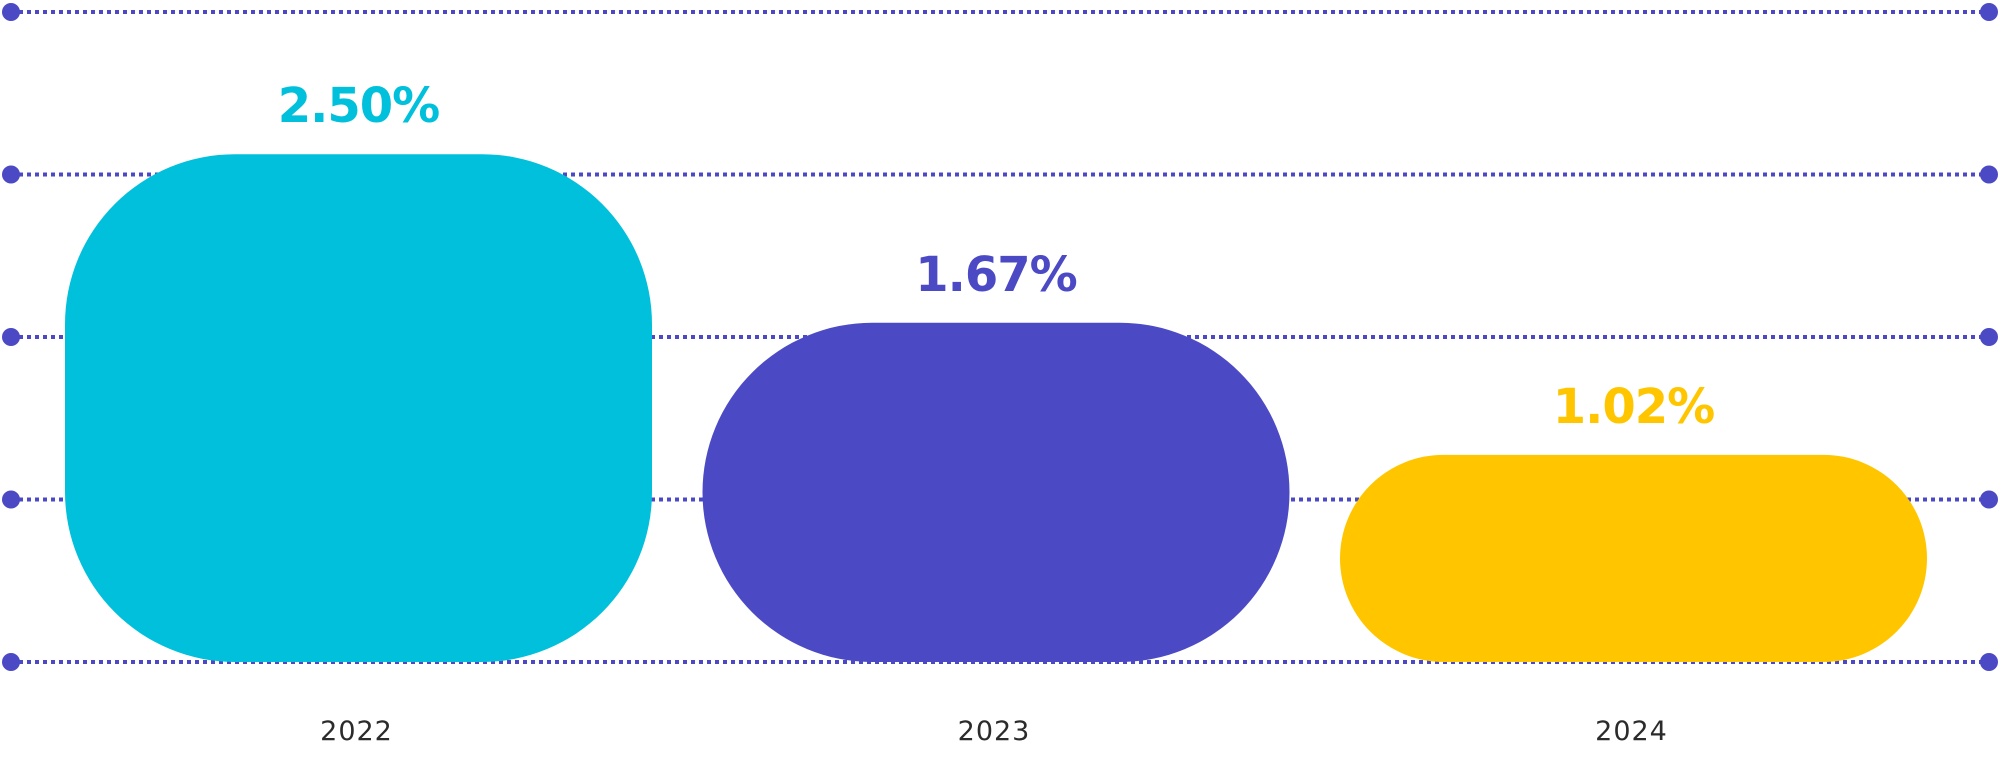 Image resolution: width=2000 pixels, height=766 pixels. I want to click on x-axis-ticks: 2022 2023 2024, so click(994, 731).